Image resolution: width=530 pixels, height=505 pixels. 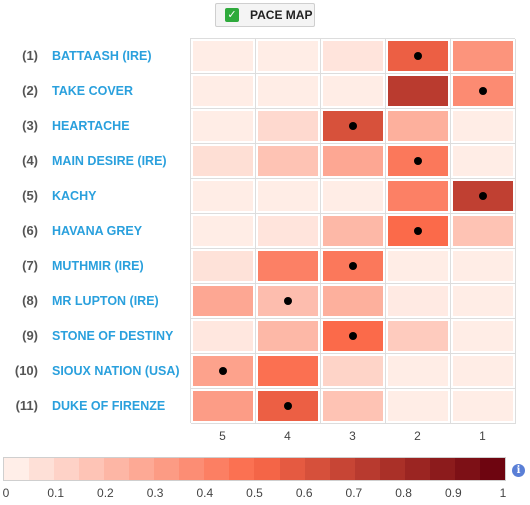 What do you see at coordinates (26, 405) in the screenshot?
I see `row-rank: (11)` at bounding box center [26, 405].